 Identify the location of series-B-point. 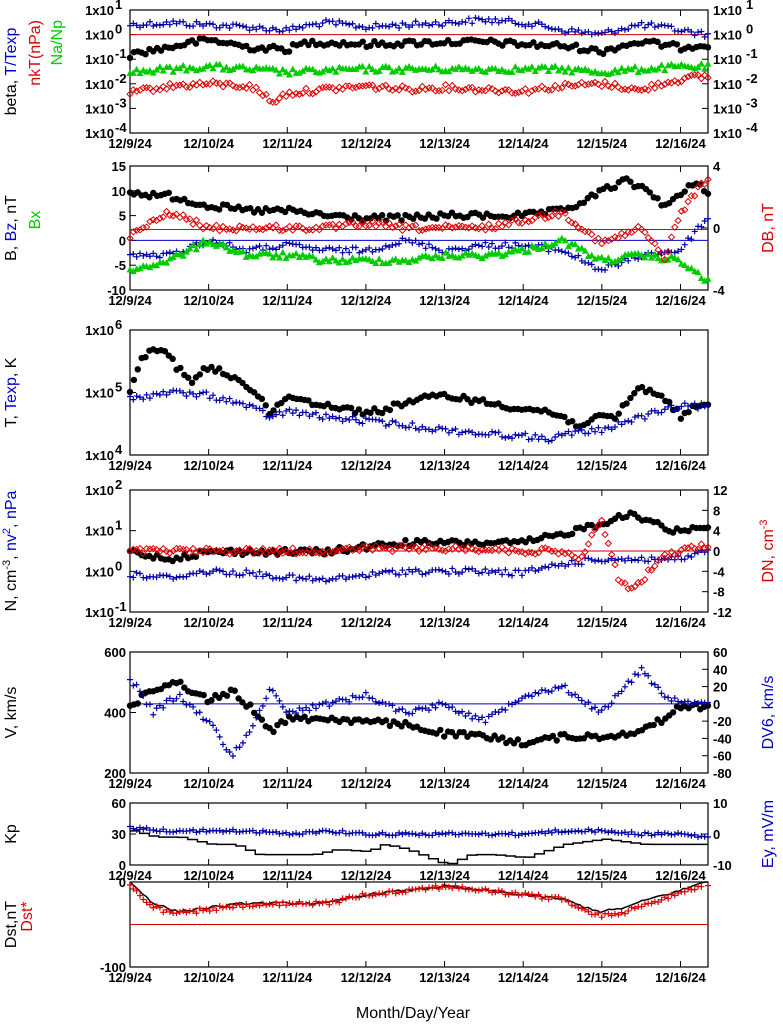
(615, 188).